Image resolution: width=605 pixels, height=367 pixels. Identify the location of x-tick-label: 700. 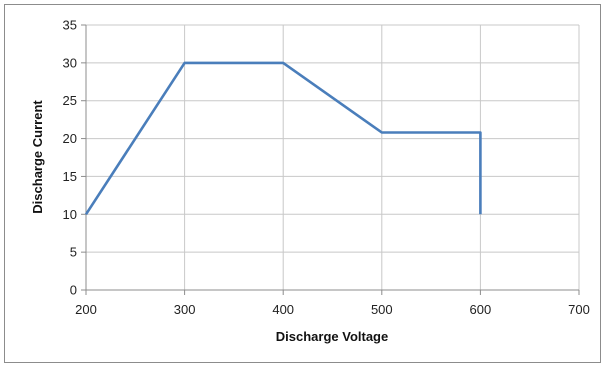
(579, 309).